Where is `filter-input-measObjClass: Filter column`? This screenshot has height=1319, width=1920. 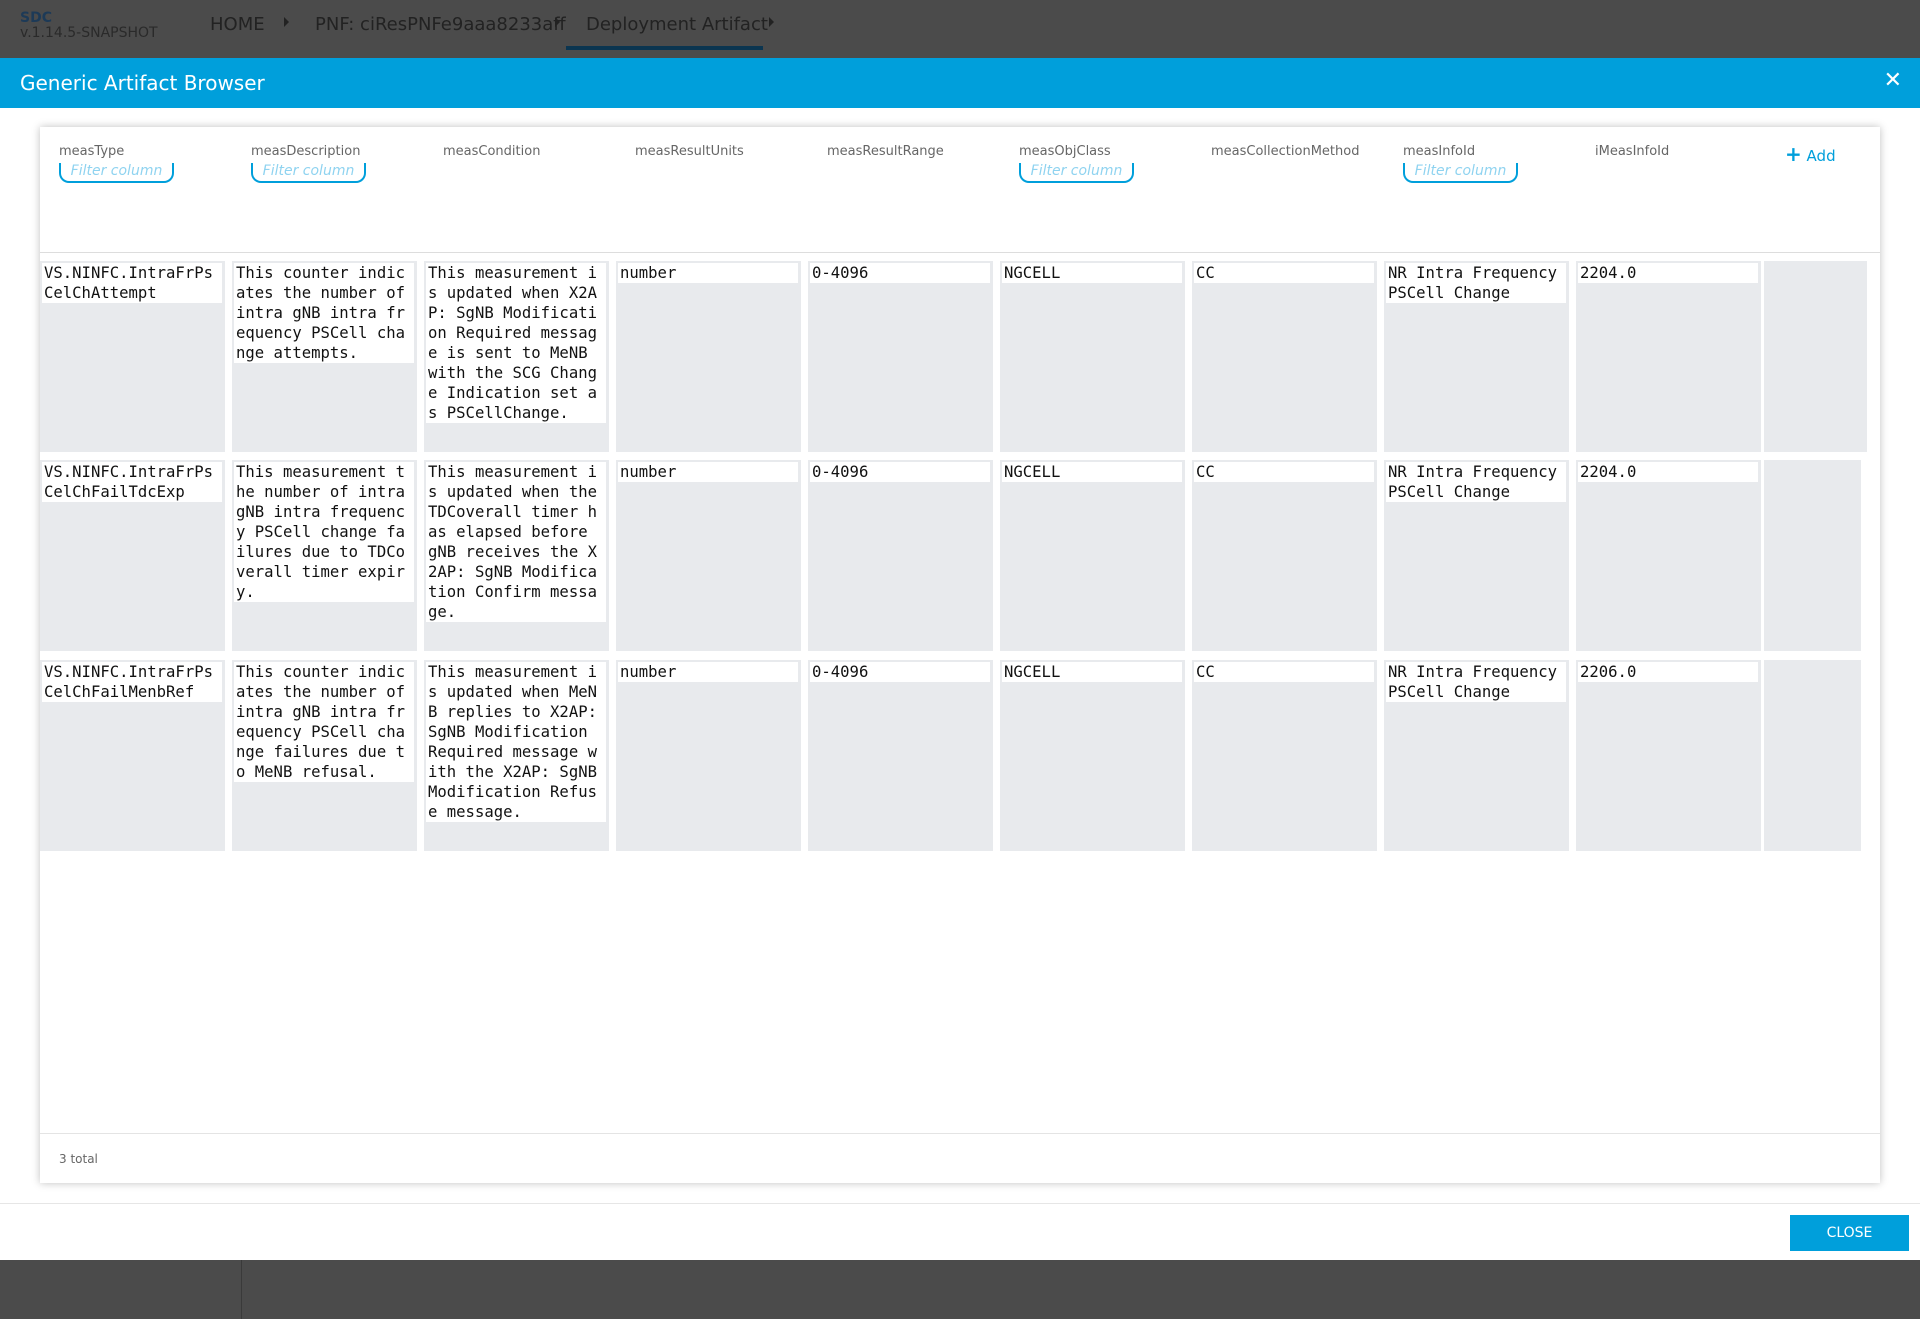
filter-input-measObjClass: Filter column is located at coordinates (1076, 173).